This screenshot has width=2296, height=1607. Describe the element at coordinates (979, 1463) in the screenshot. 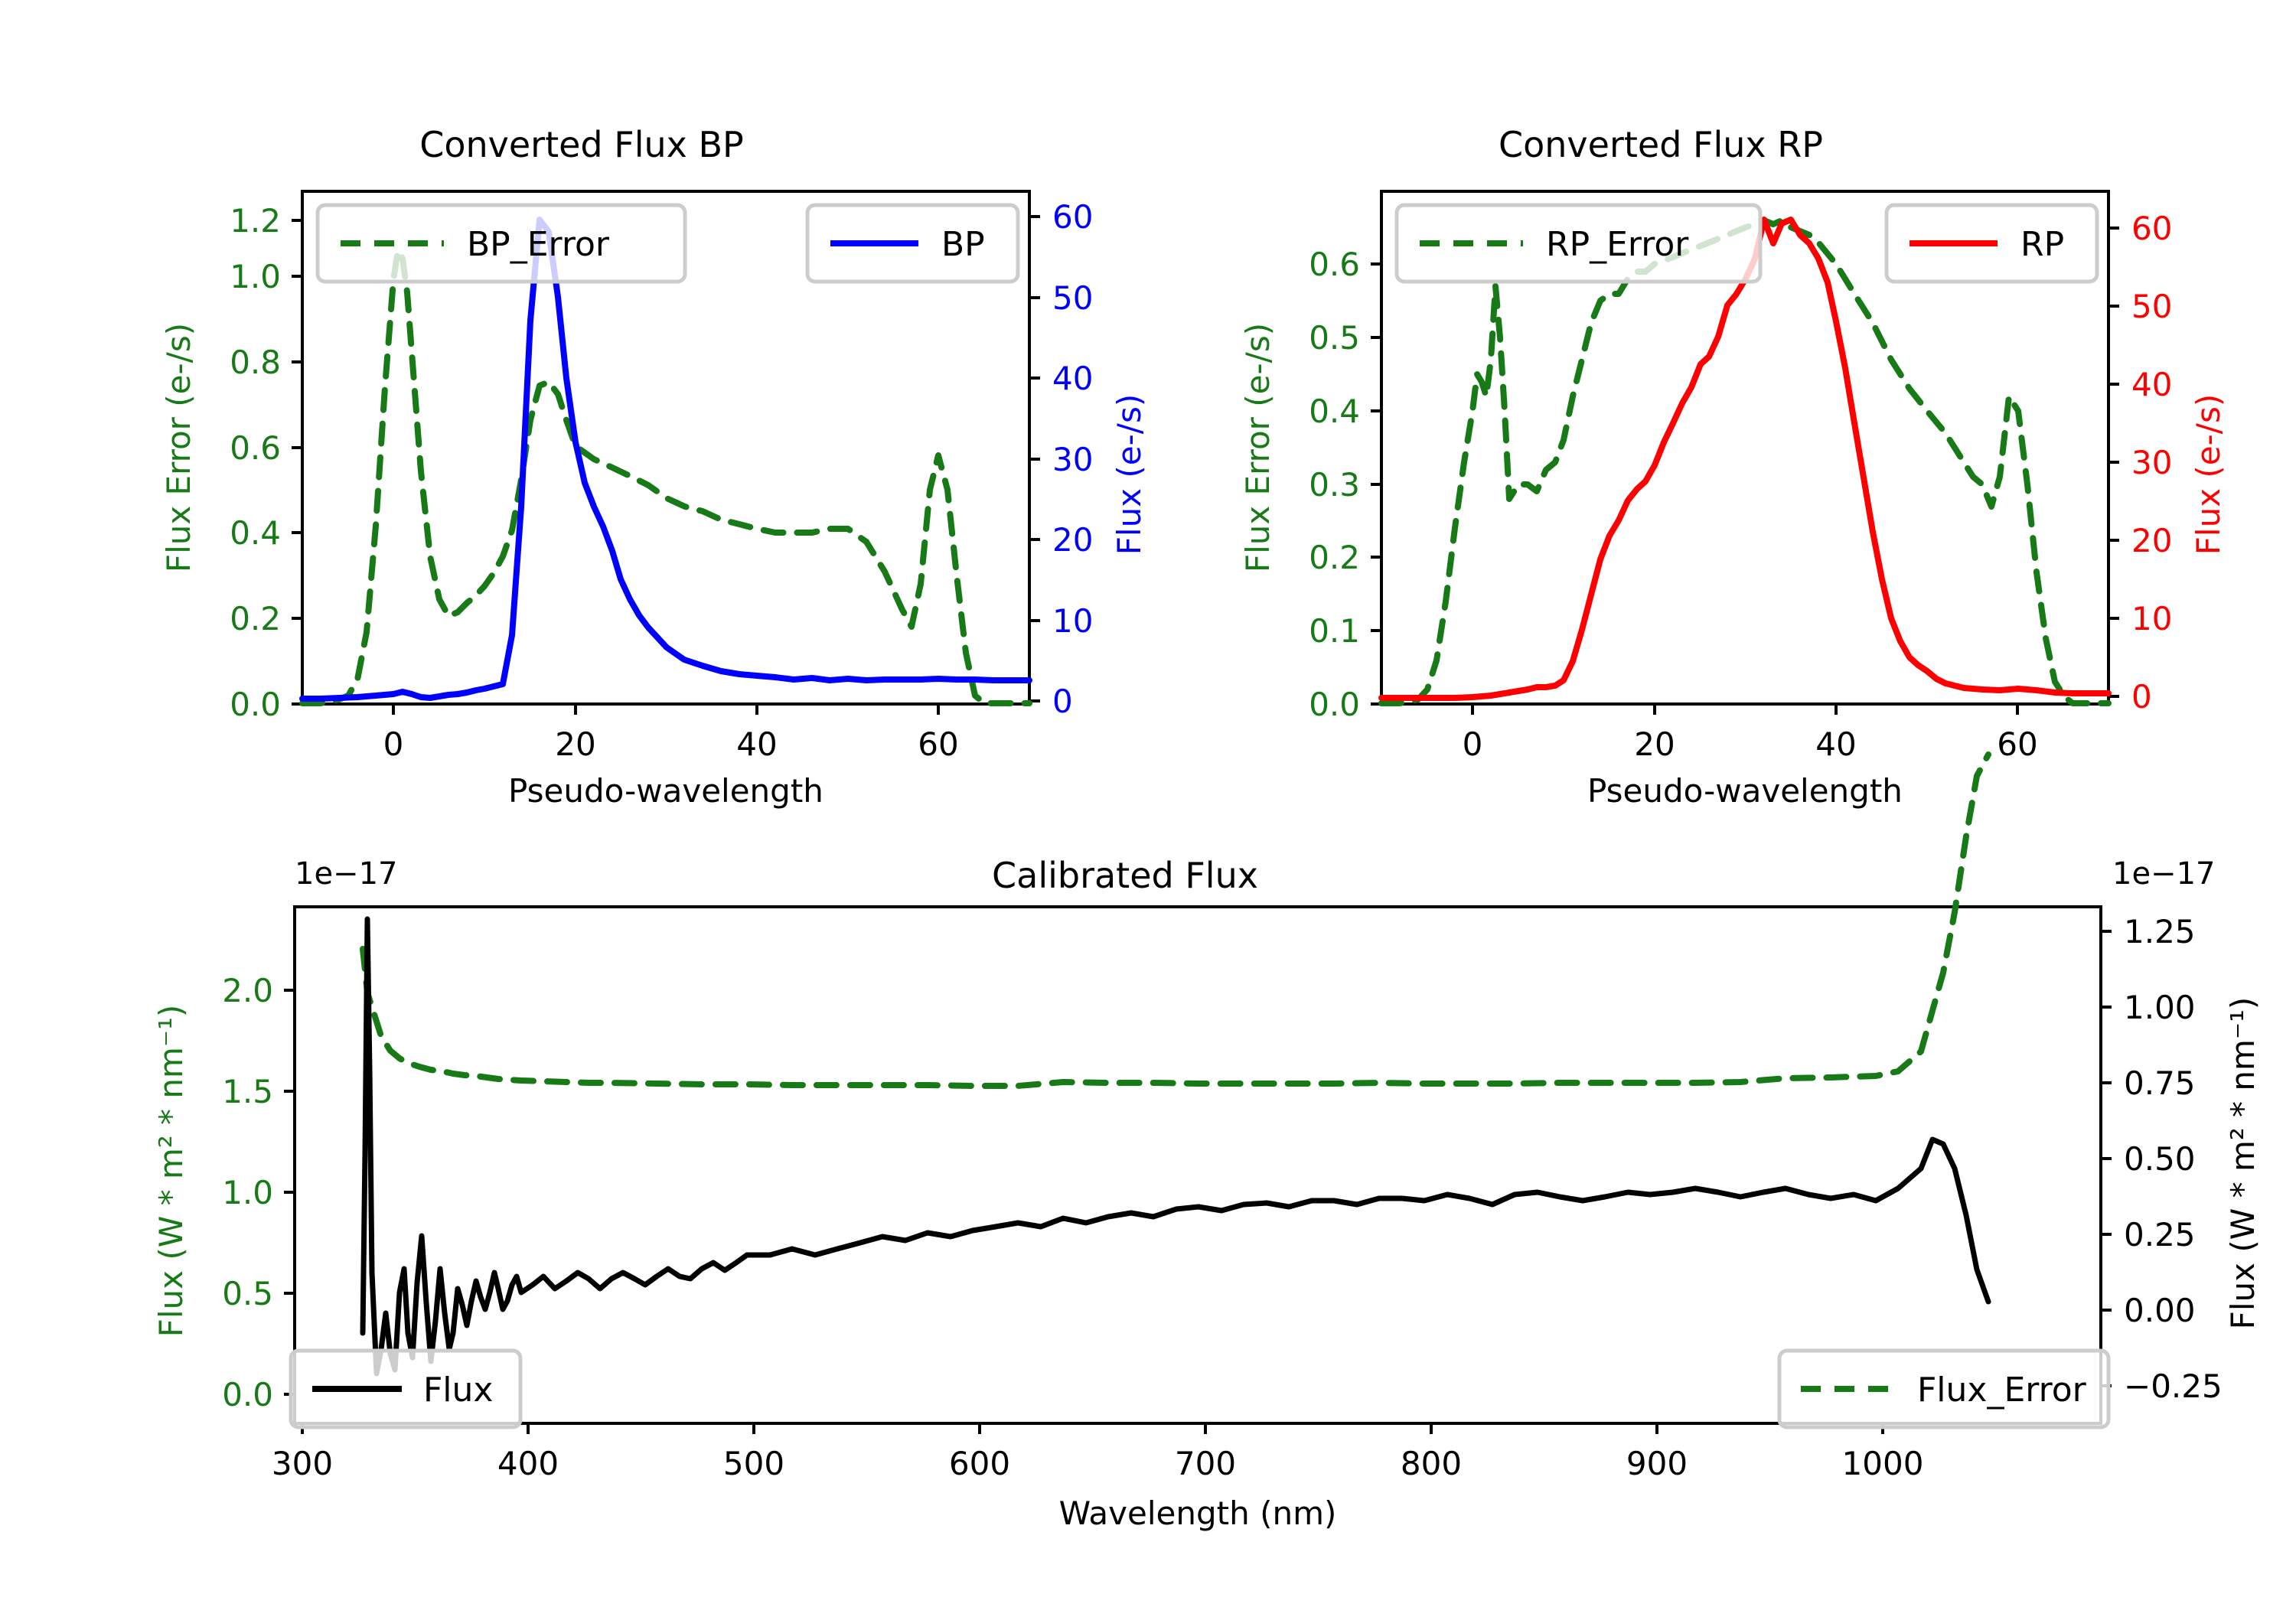

I see `xtick-cal-3: 600` at that location.